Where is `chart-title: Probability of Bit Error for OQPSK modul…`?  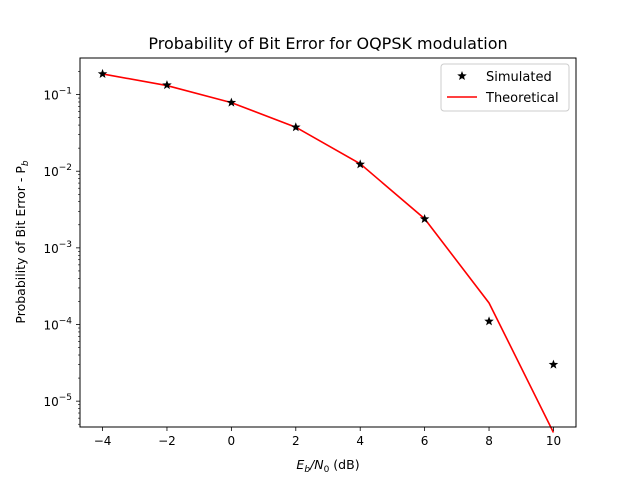
chart-title: Probability of Bit Error for OQPSK modul… is located at coordinates (327, 43).